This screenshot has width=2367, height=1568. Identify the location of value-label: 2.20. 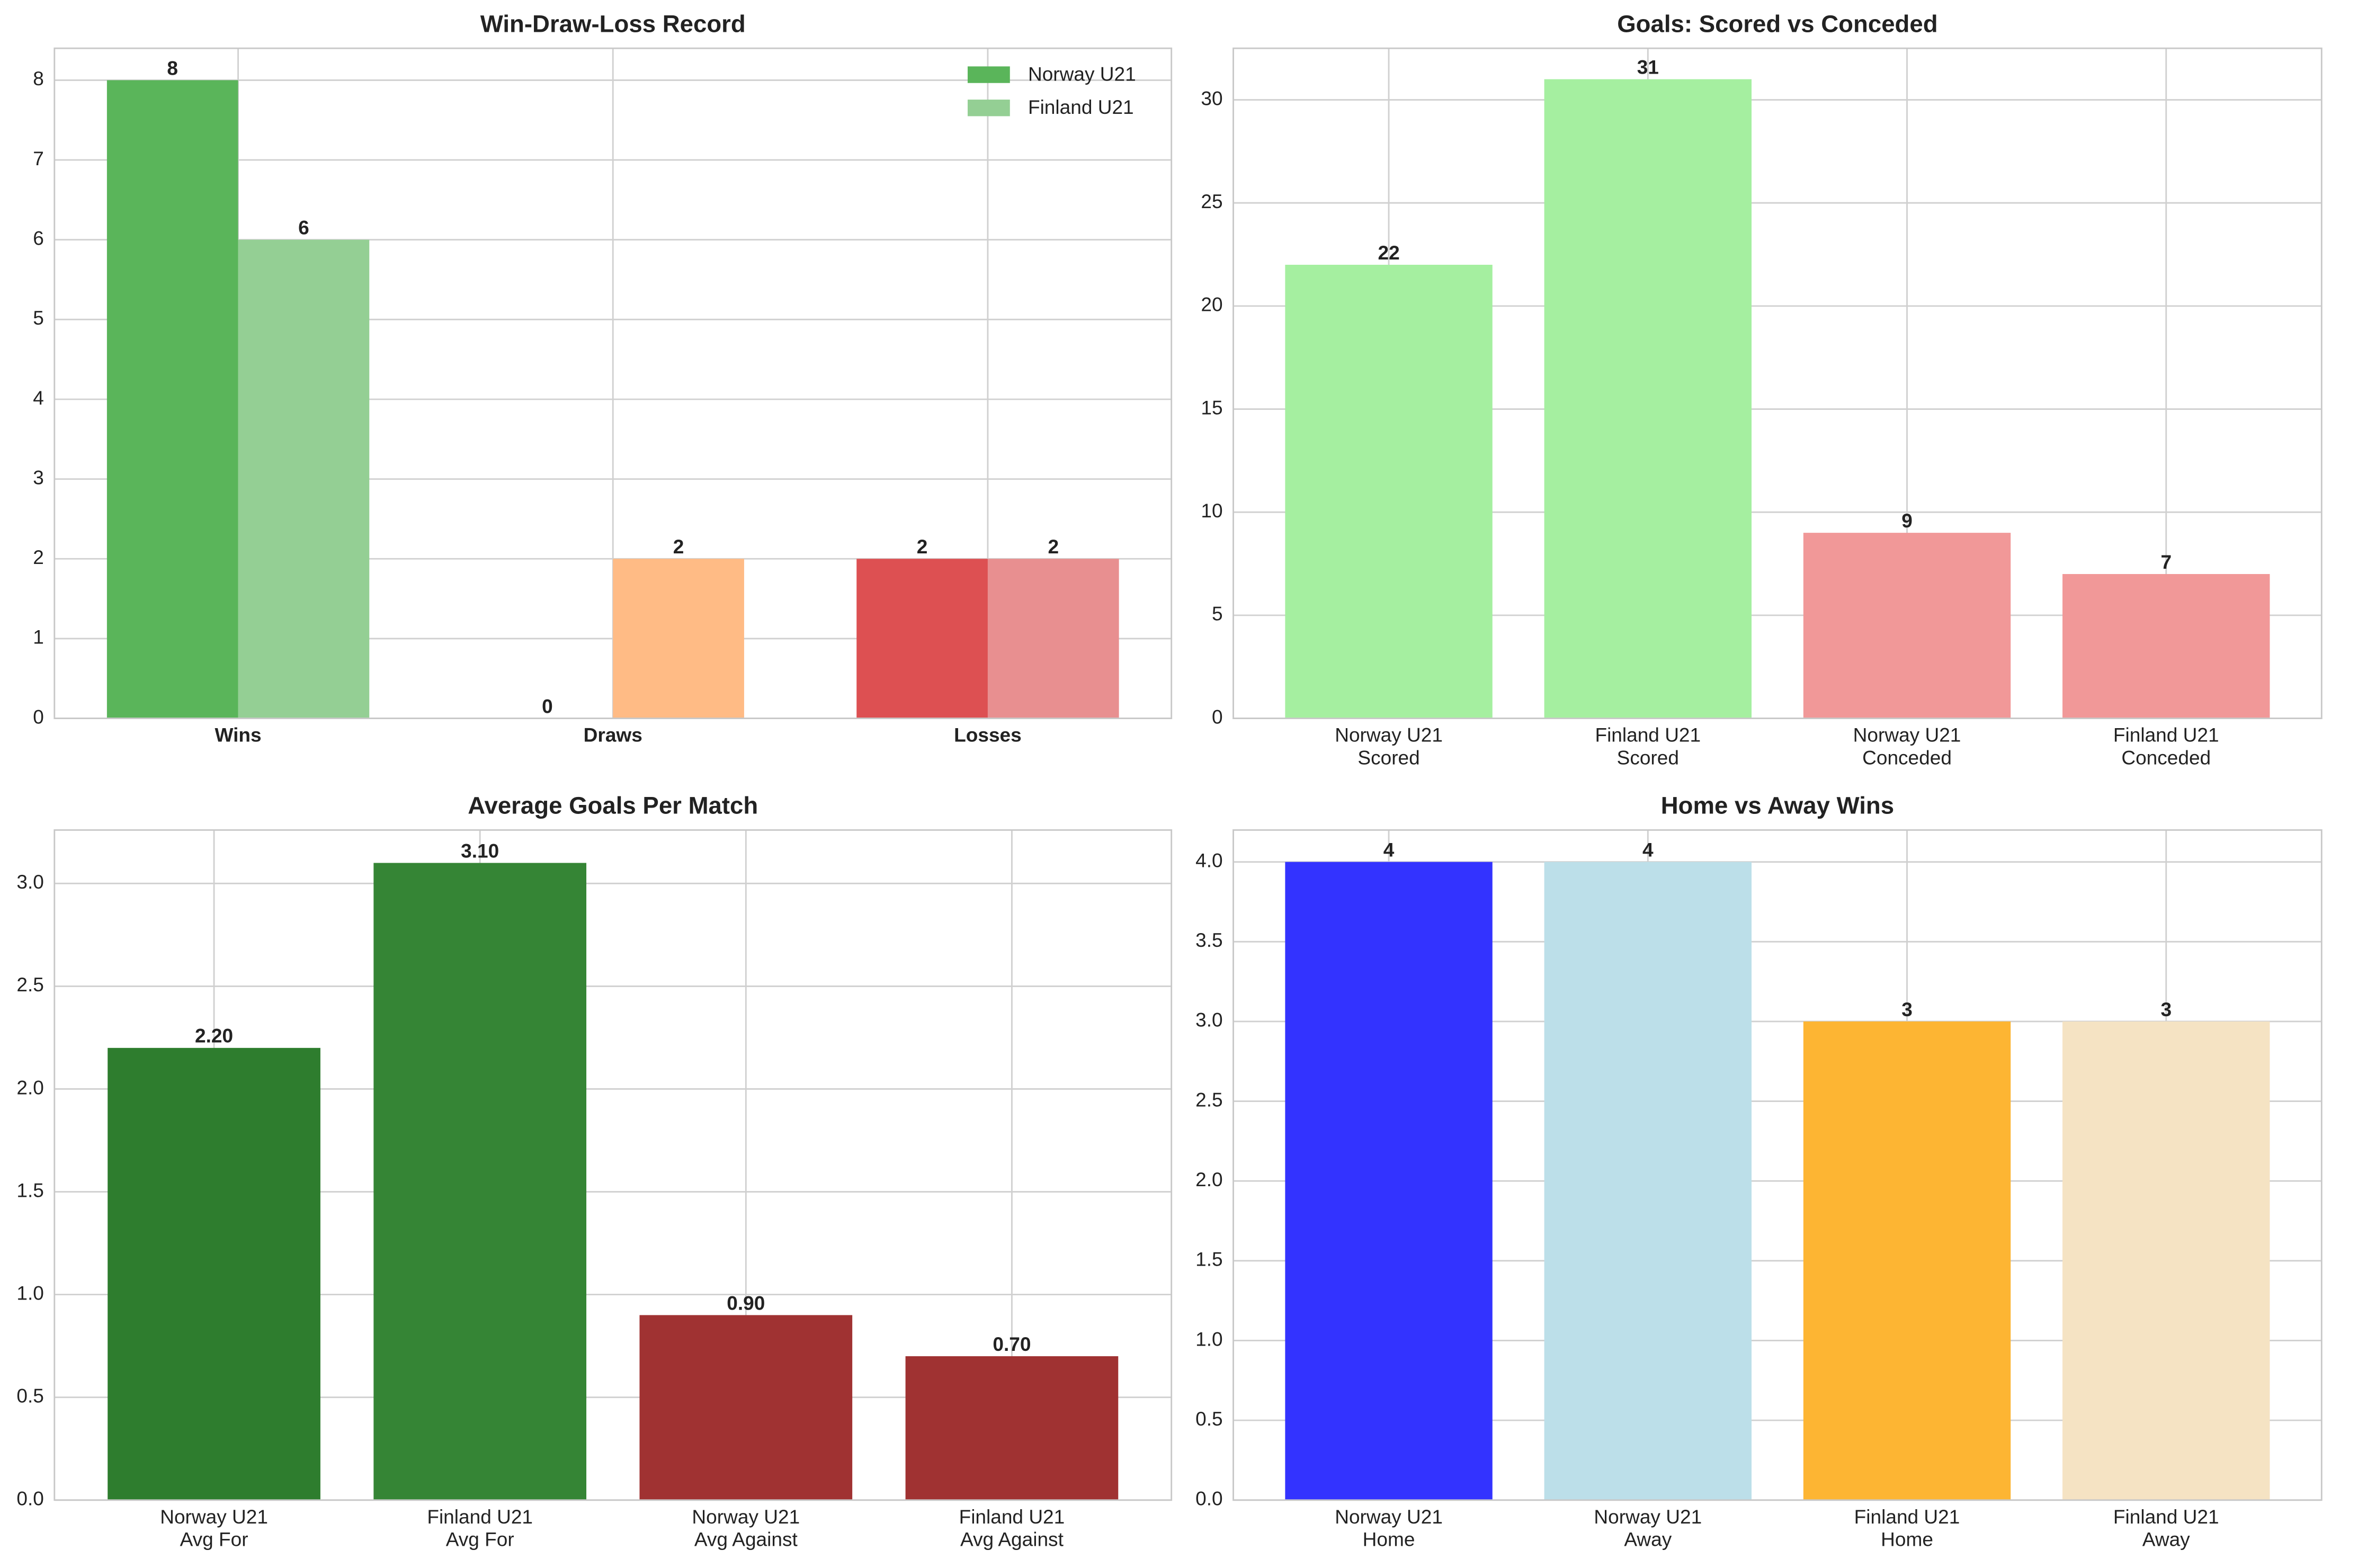
(214, 1036).